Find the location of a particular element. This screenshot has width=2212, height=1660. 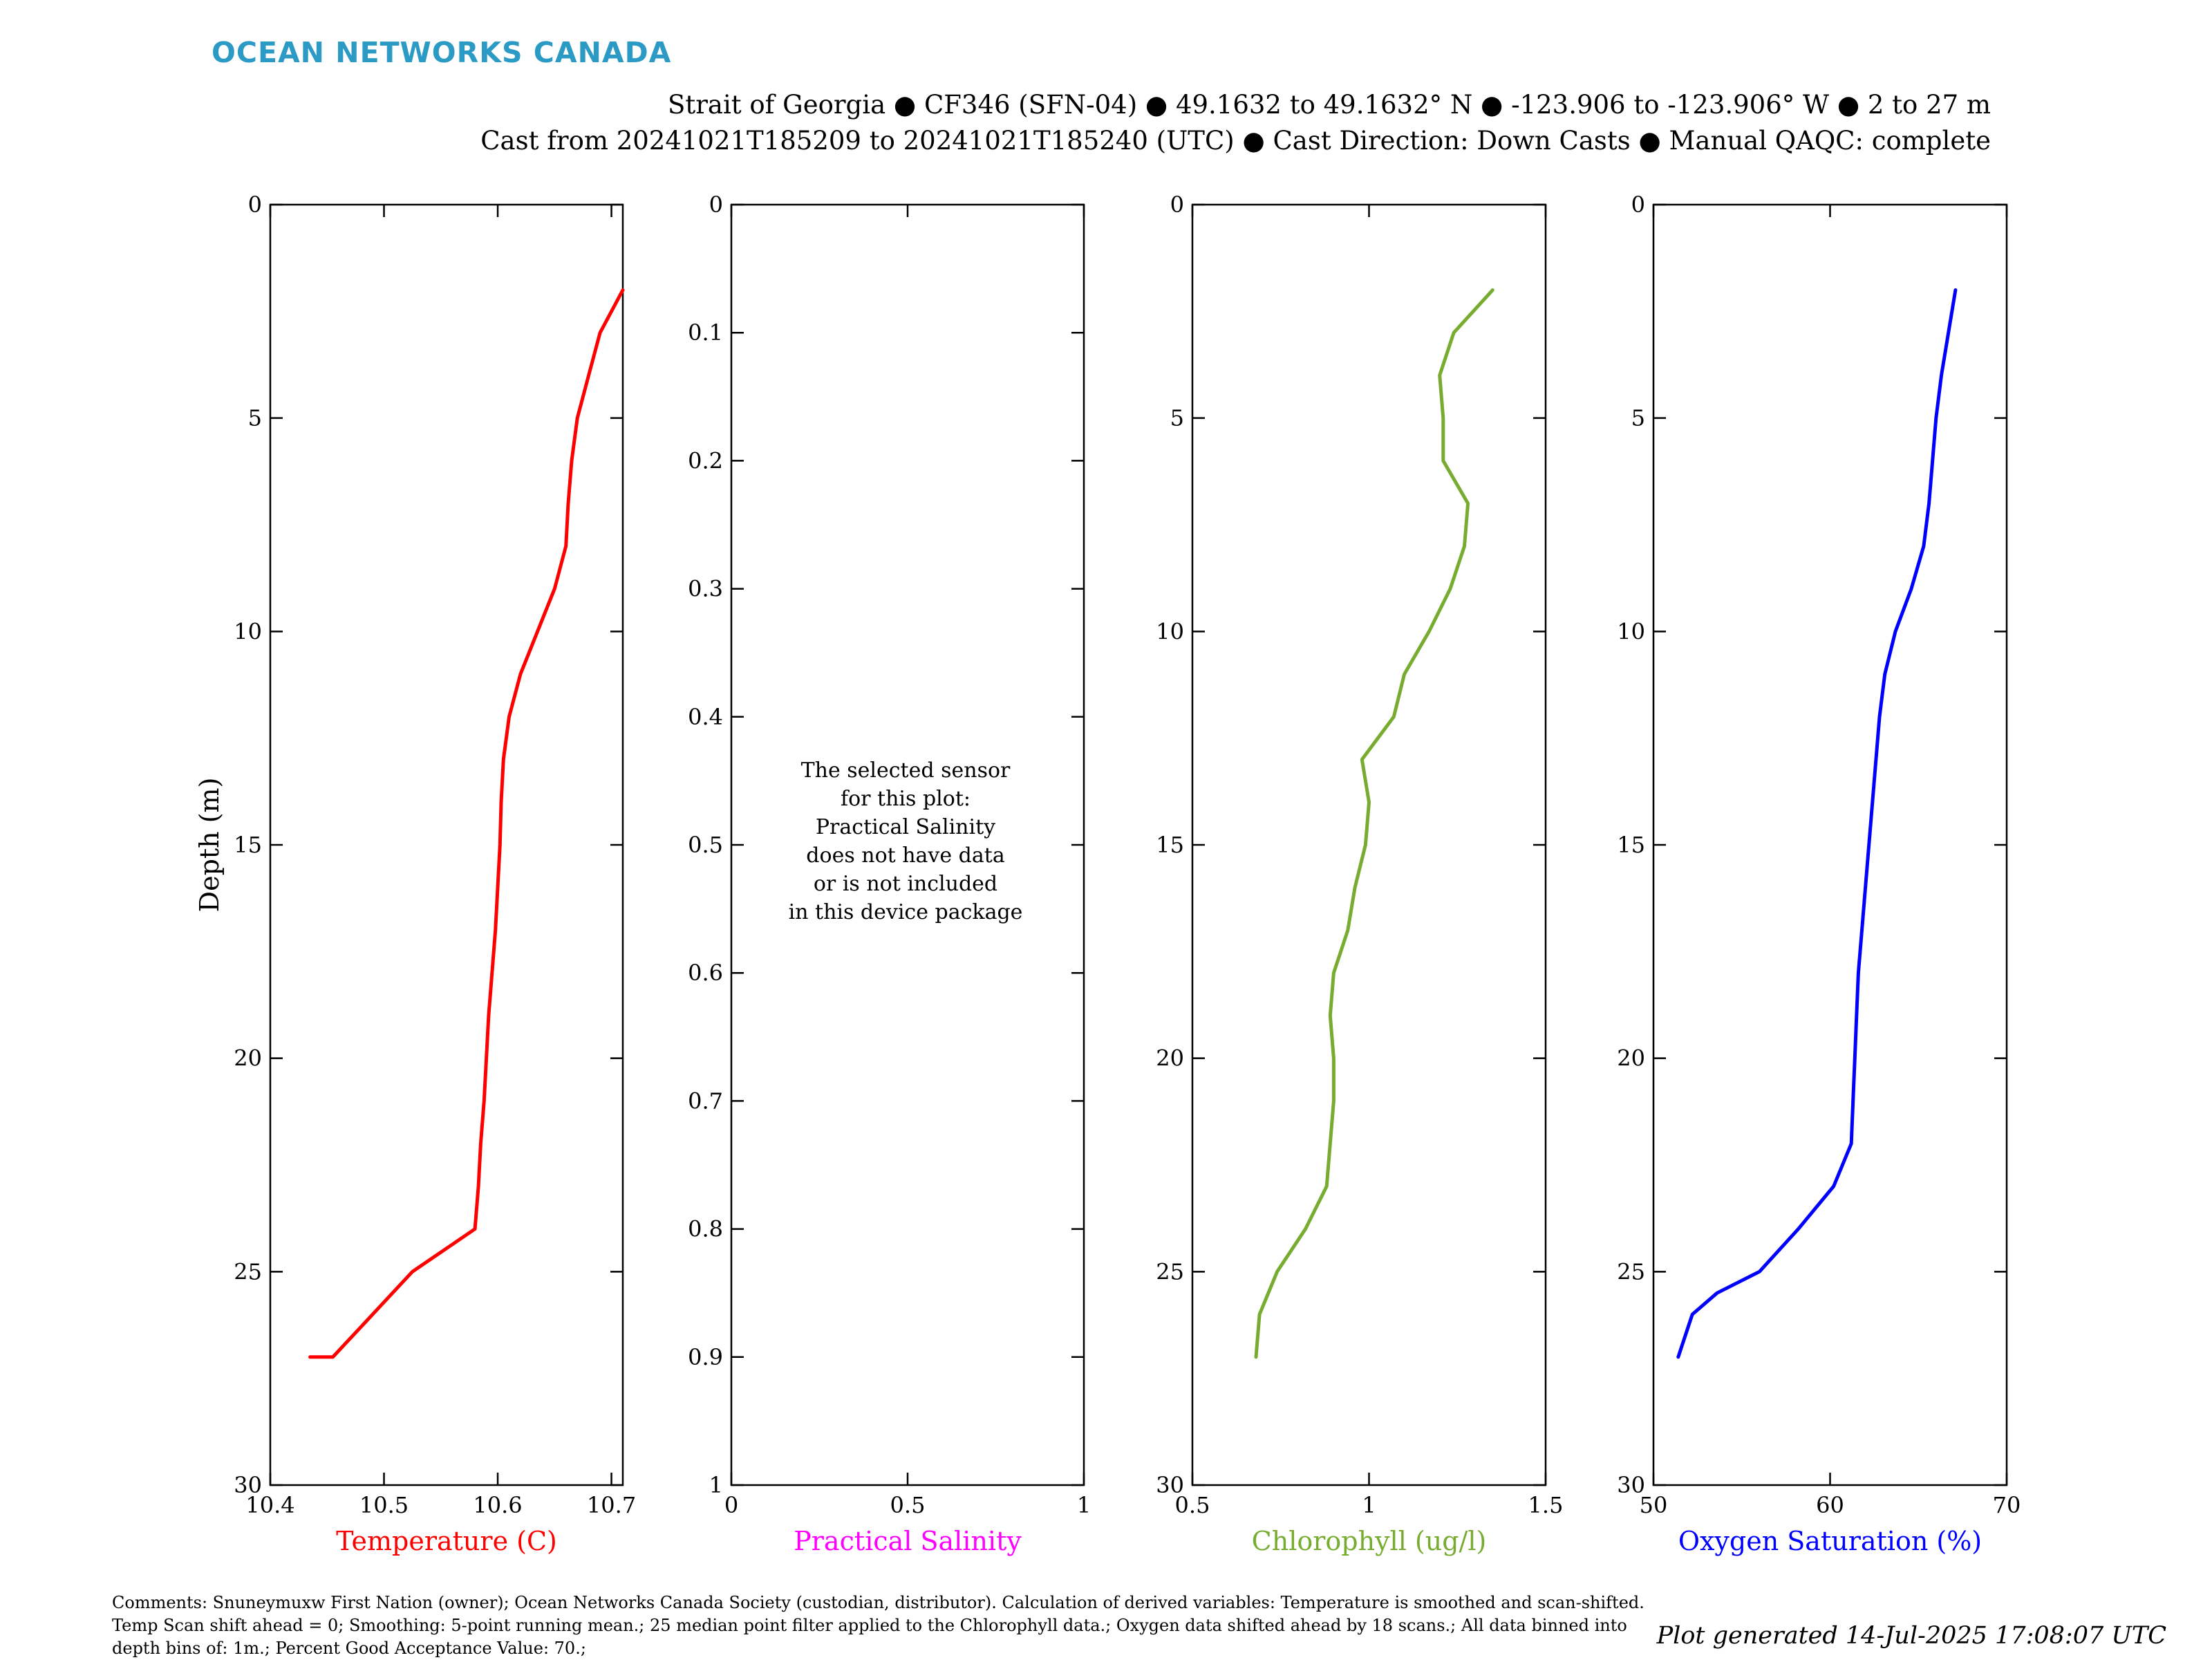

message-line: The selected sensor is located at coordinates (906, 771).